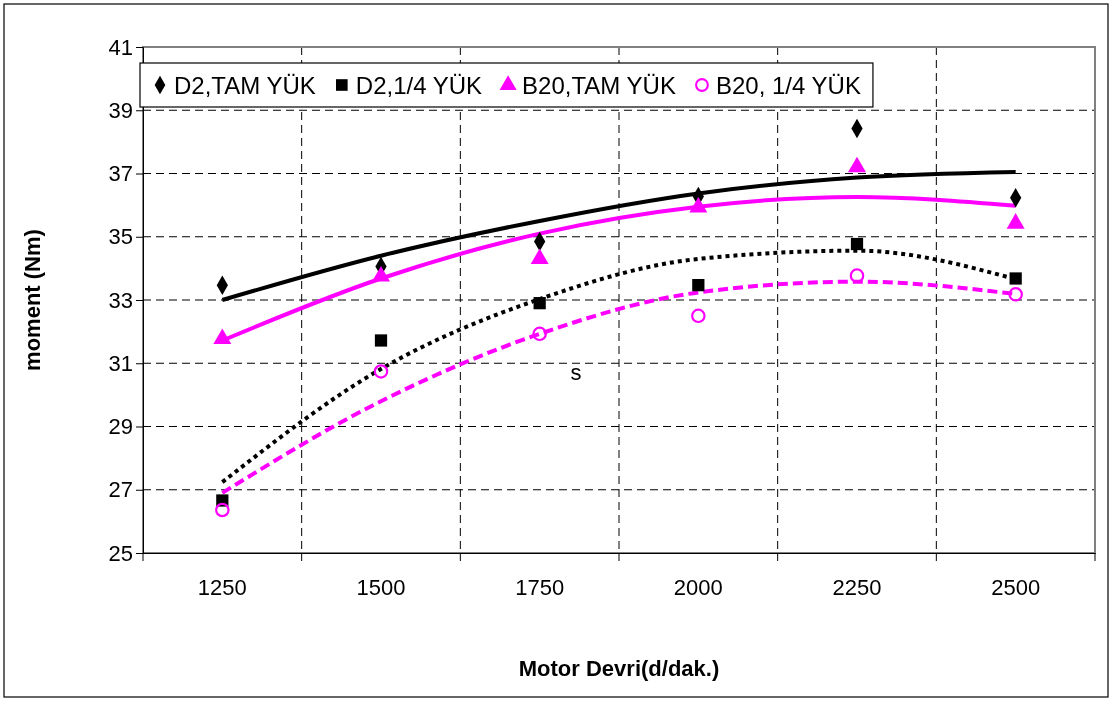 The image size is (1113, 702). Describe the element at coordinates (32, 300) in the screenshot. I see `y-axis-title: moment (Nm)` at that location.